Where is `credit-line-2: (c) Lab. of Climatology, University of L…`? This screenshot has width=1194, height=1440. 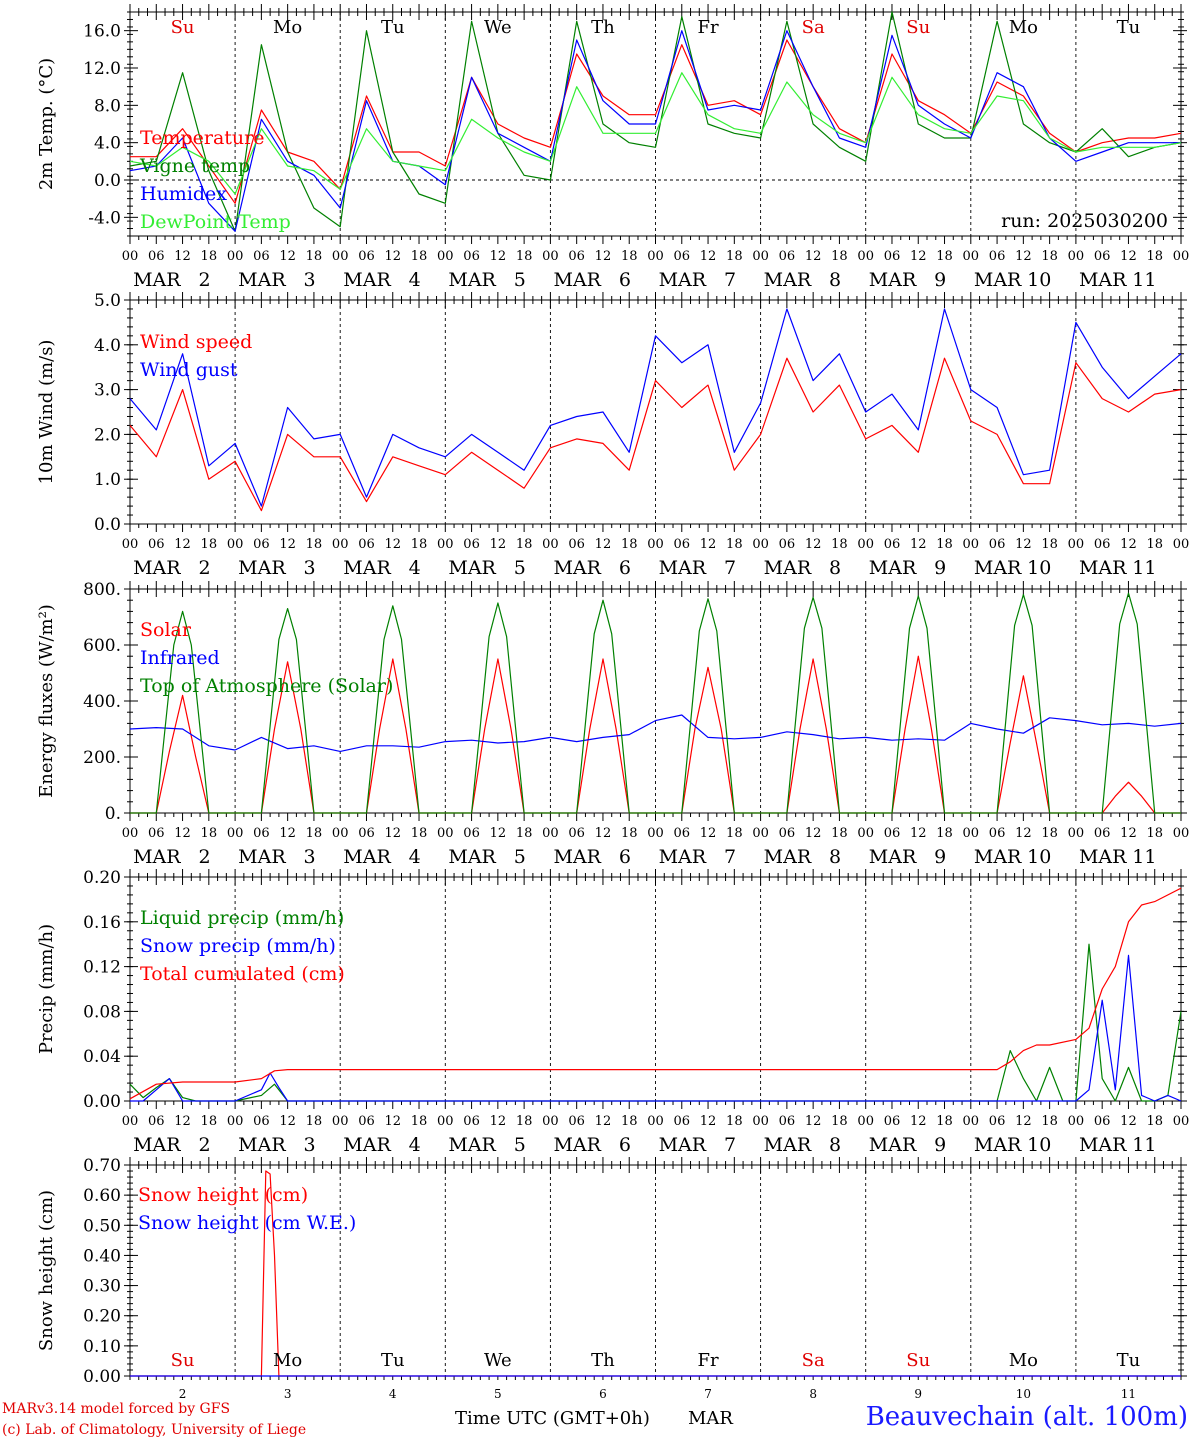 credit-line-2: (c) Lab. of Climatology, University of L… is located at coordinates (154, 1430).